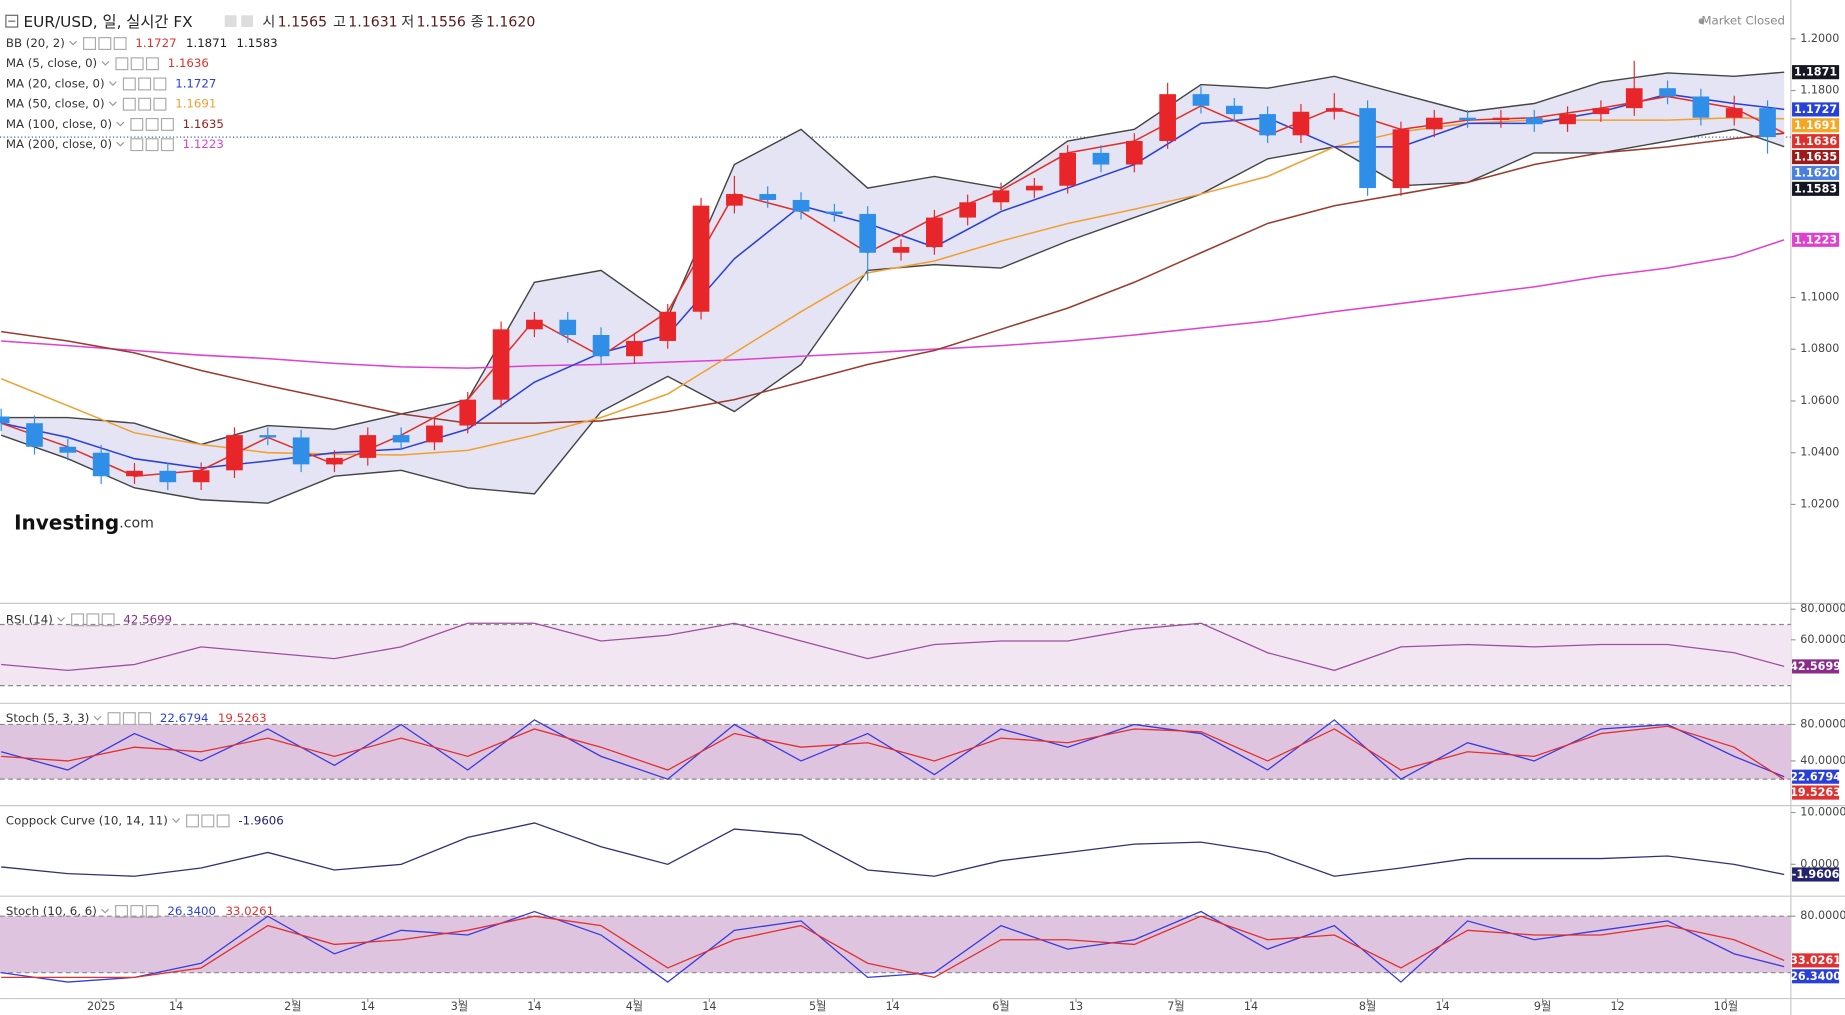 The height and width of the screenshot is (1015, 1845). What do you see at coordinates (203, 144) in the screenshot?
I see `legend-value: 1.1223` at bounding box center [203, 144].